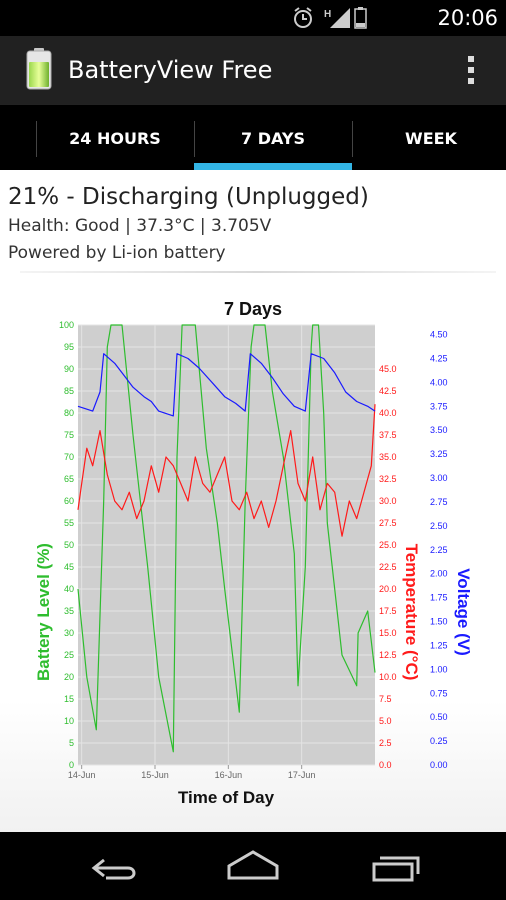 The width and height of the screenshot is (506, 900). I want to click on tab-week: WEEK, so click(429, 138).